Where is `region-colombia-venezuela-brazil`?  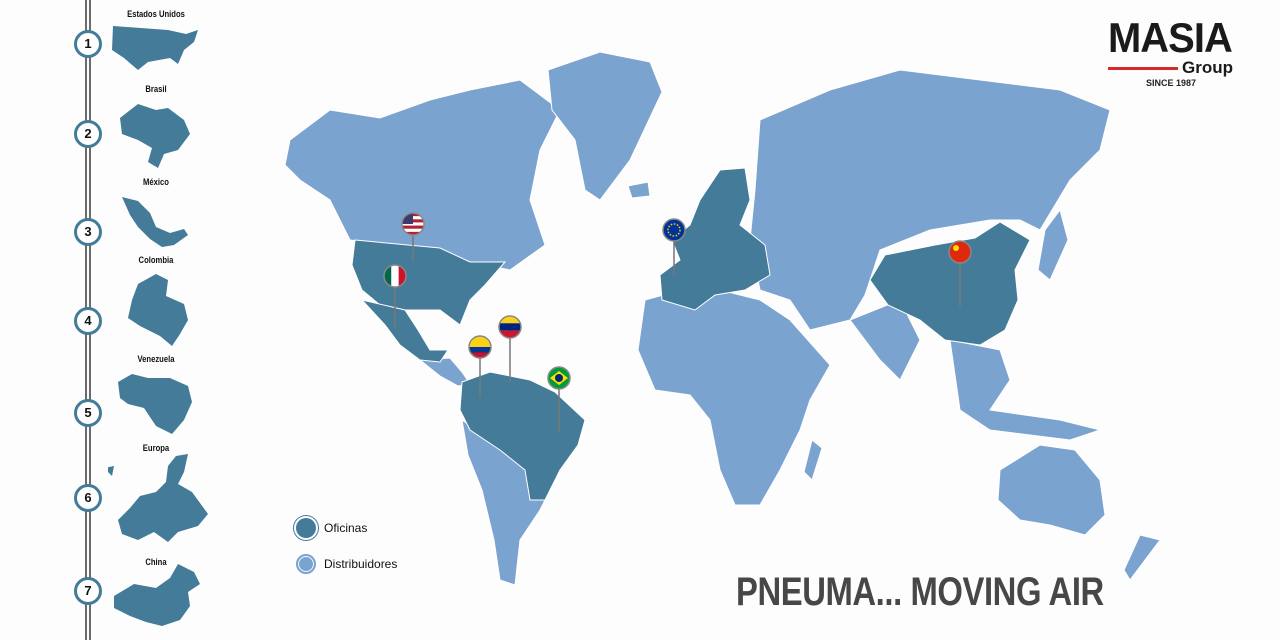 region-colombia-venezuela-brazil is located at coordinates (522, 436).